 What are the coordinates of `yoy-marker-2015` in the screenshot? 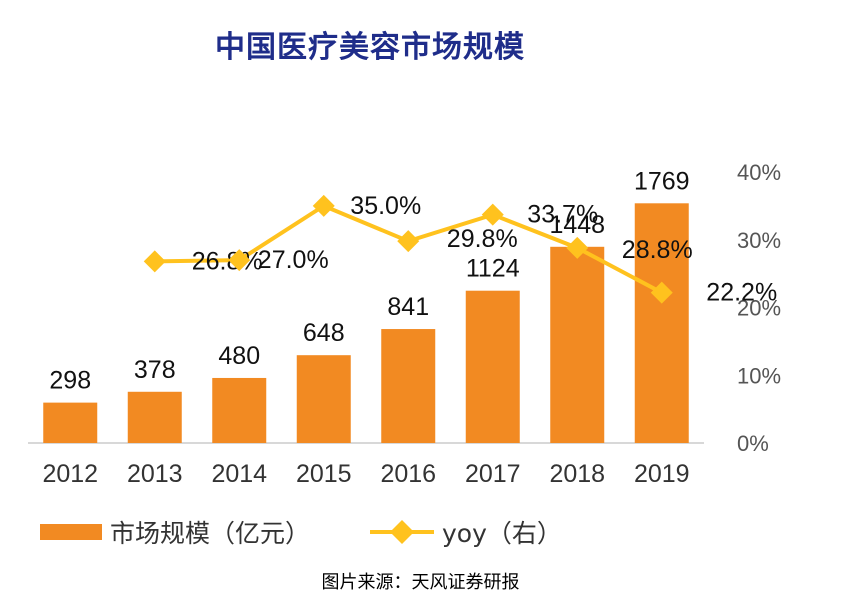 It's located at (323, 205).